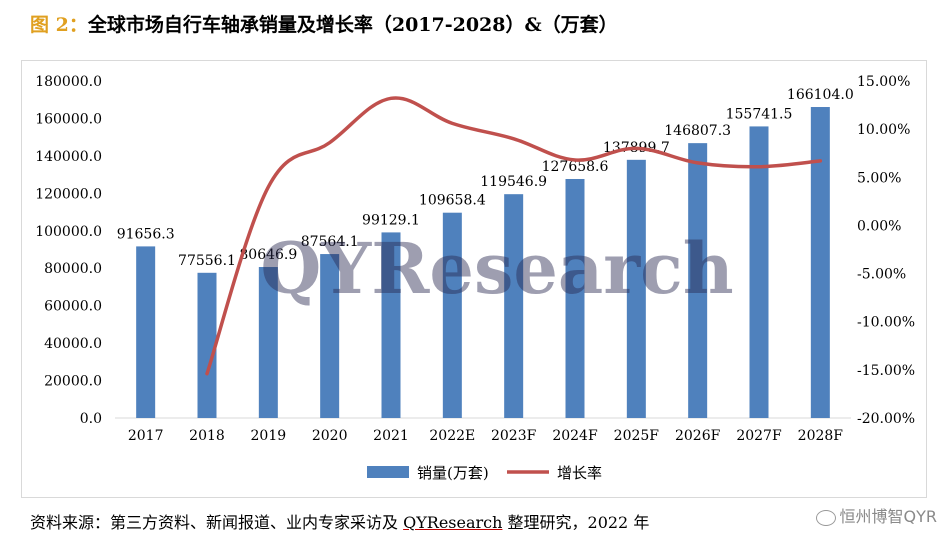  What do you see at coordinates (575, 436) in the screenshot?
I see `x-tick-label: 2024F` at bounding box center [575, 436].